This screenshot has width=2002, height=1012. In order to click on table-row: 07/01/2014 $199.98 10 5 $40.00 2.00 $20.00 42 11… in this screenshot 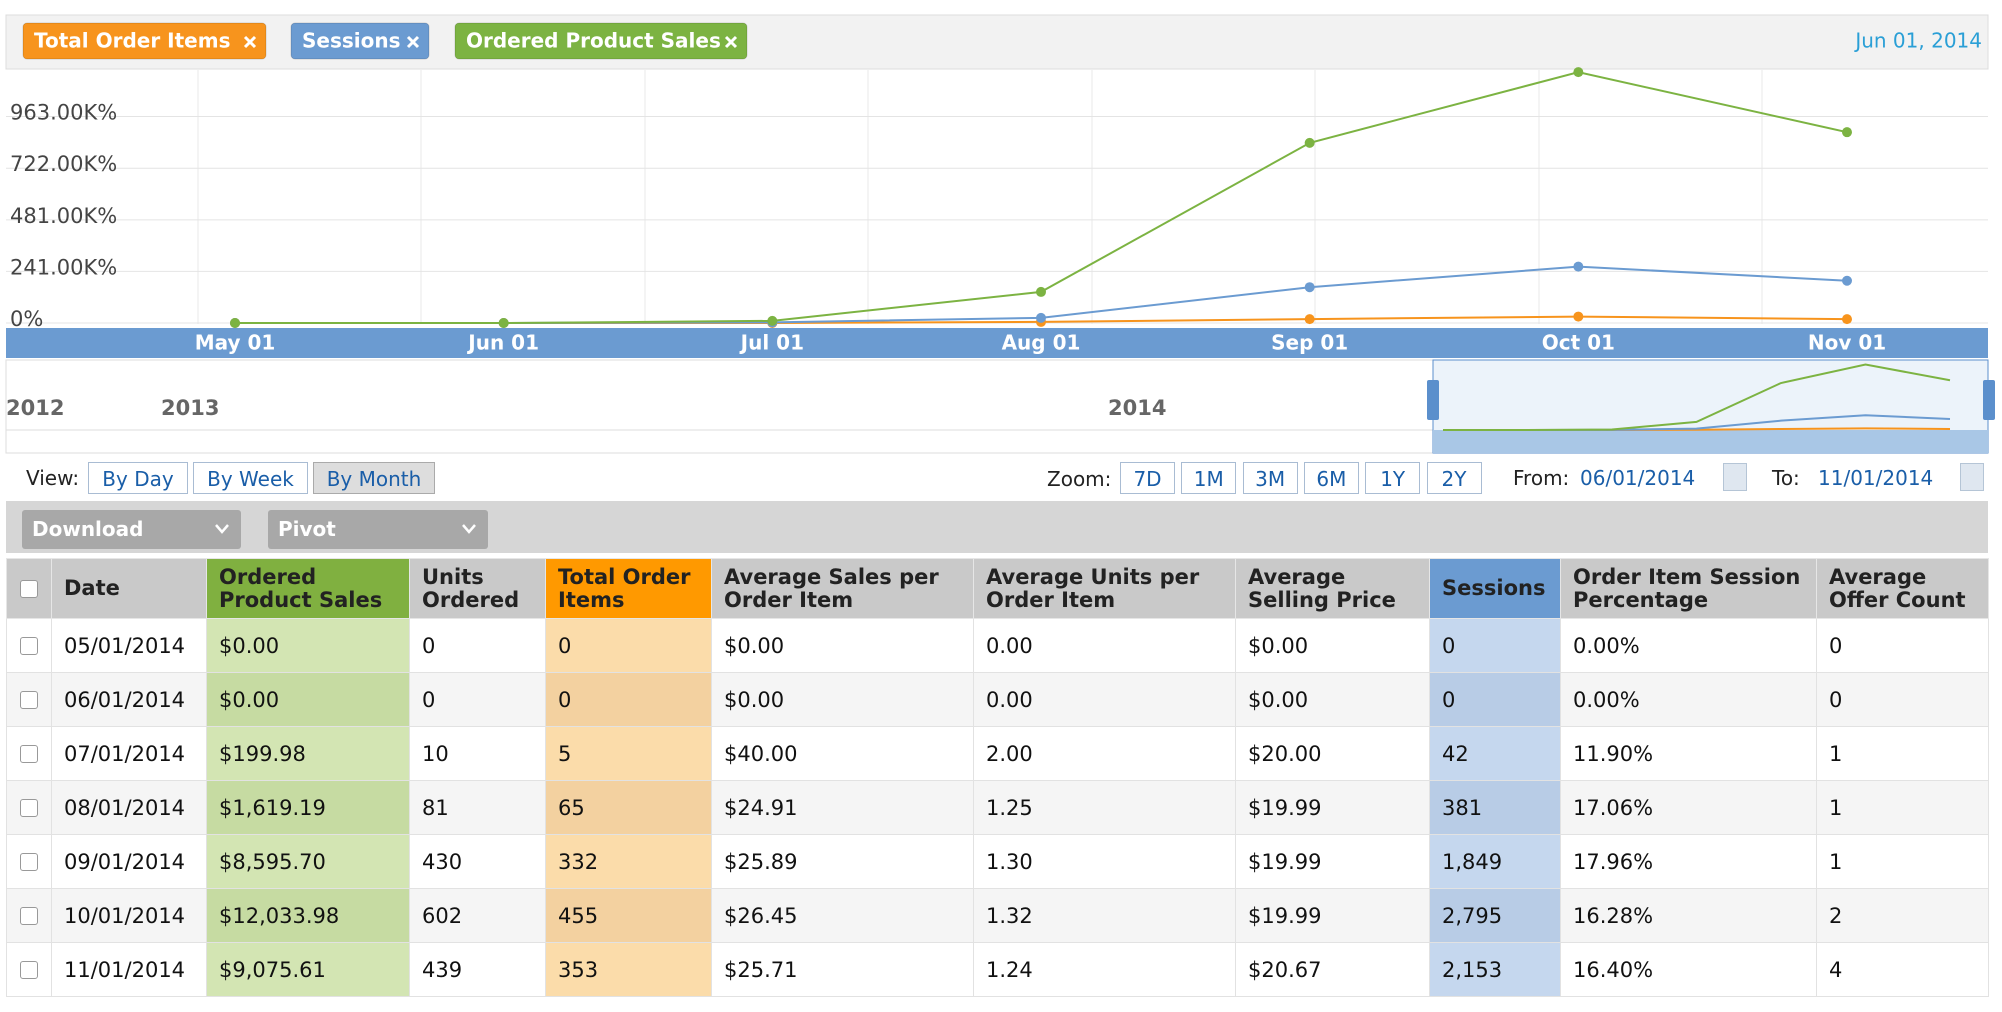, I will do `click(997, 753)`.